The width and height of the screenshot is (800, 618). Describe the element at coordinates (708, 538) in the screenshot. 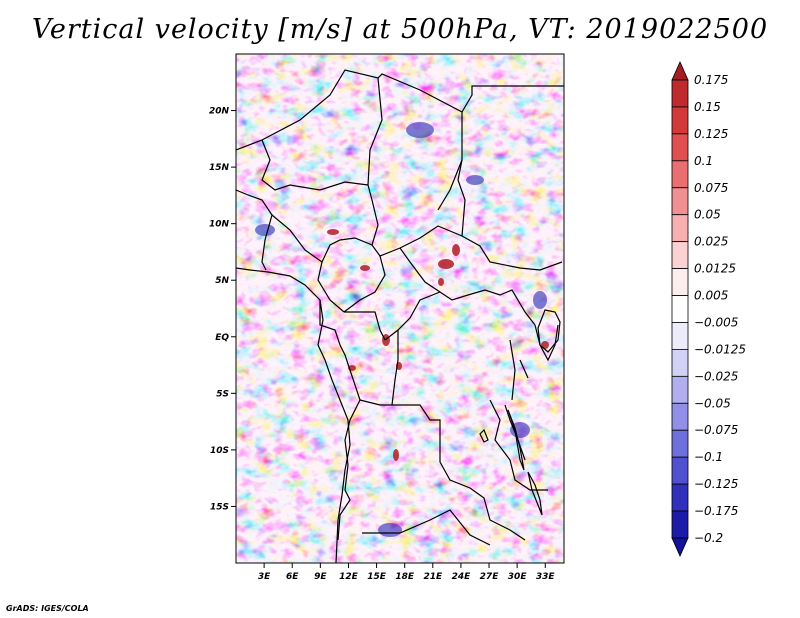

I see `colorbar-label: −0.2` at that location.